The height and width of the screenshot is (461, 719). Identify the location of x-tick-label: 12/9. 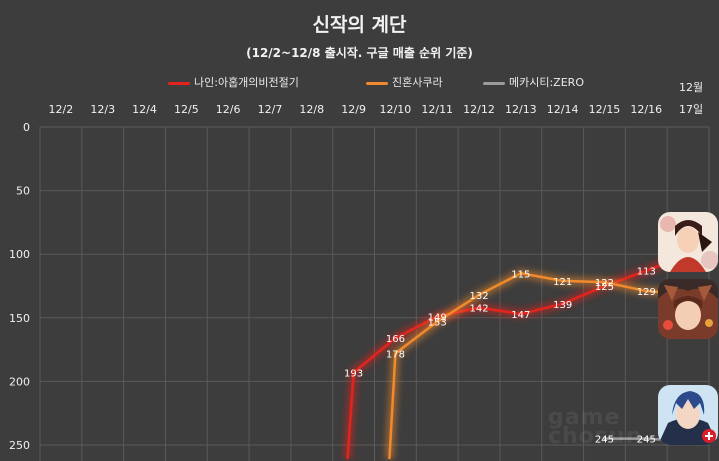
(353, 109).